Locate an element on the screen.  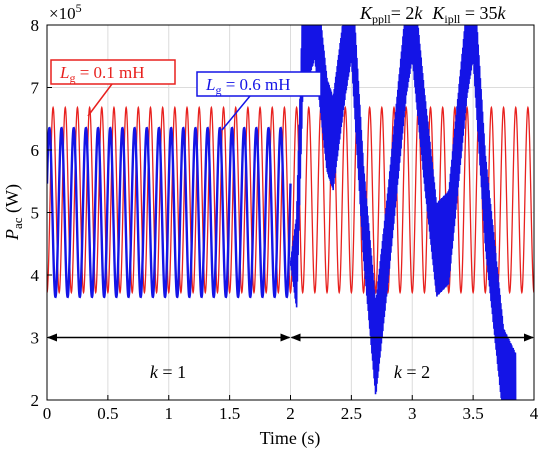
y-axis-title: Pac (W) is located at coordinates (13, 212).